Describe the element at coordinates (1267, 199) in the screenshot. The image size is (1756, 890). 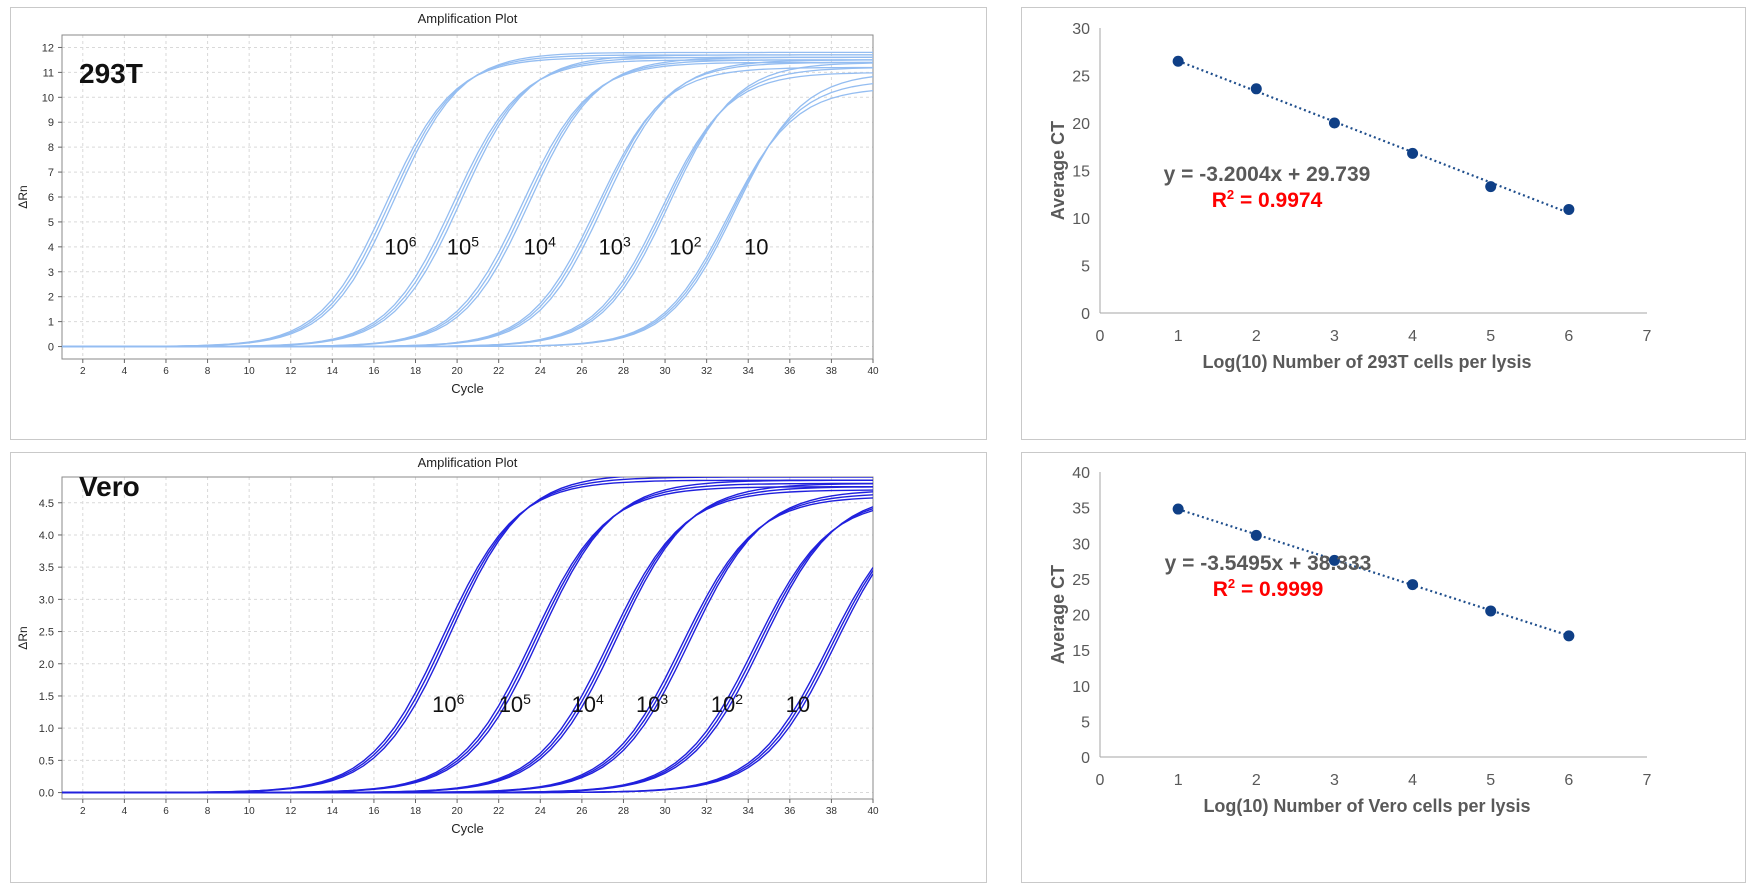
I see `r-squared-label: R2 = 0.9974` at that location.